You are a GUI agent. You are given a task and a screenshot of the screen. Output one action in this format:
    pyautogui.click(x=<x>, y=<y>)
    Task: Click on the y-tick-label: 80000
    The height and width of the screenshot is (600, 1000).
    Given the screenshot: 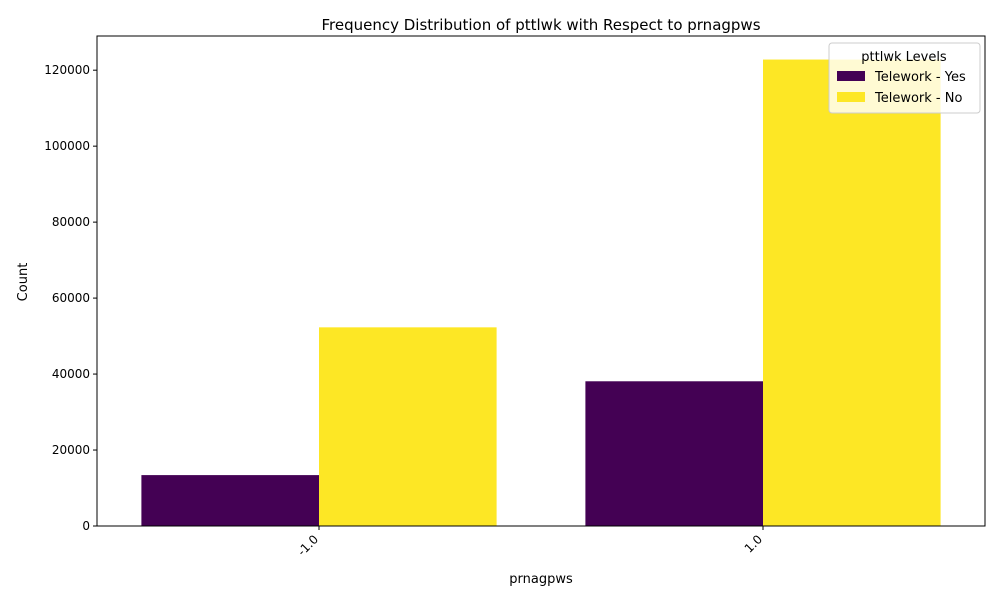 What is the action you would take?
    pyautogui.click(x=71, y=222)
    